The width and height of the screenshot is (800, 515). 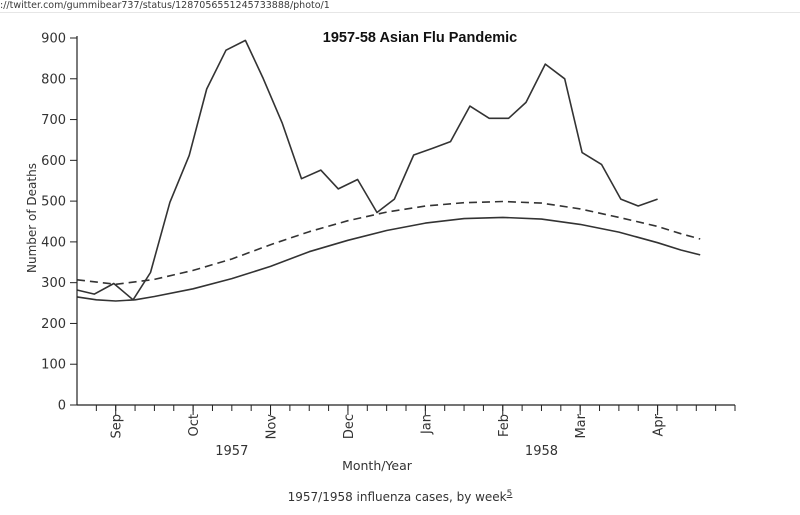 What do you see at coordinates (194, 425) in the screenshot?
I see `x-tick-label: Oct` at bounding box center [194, 425].